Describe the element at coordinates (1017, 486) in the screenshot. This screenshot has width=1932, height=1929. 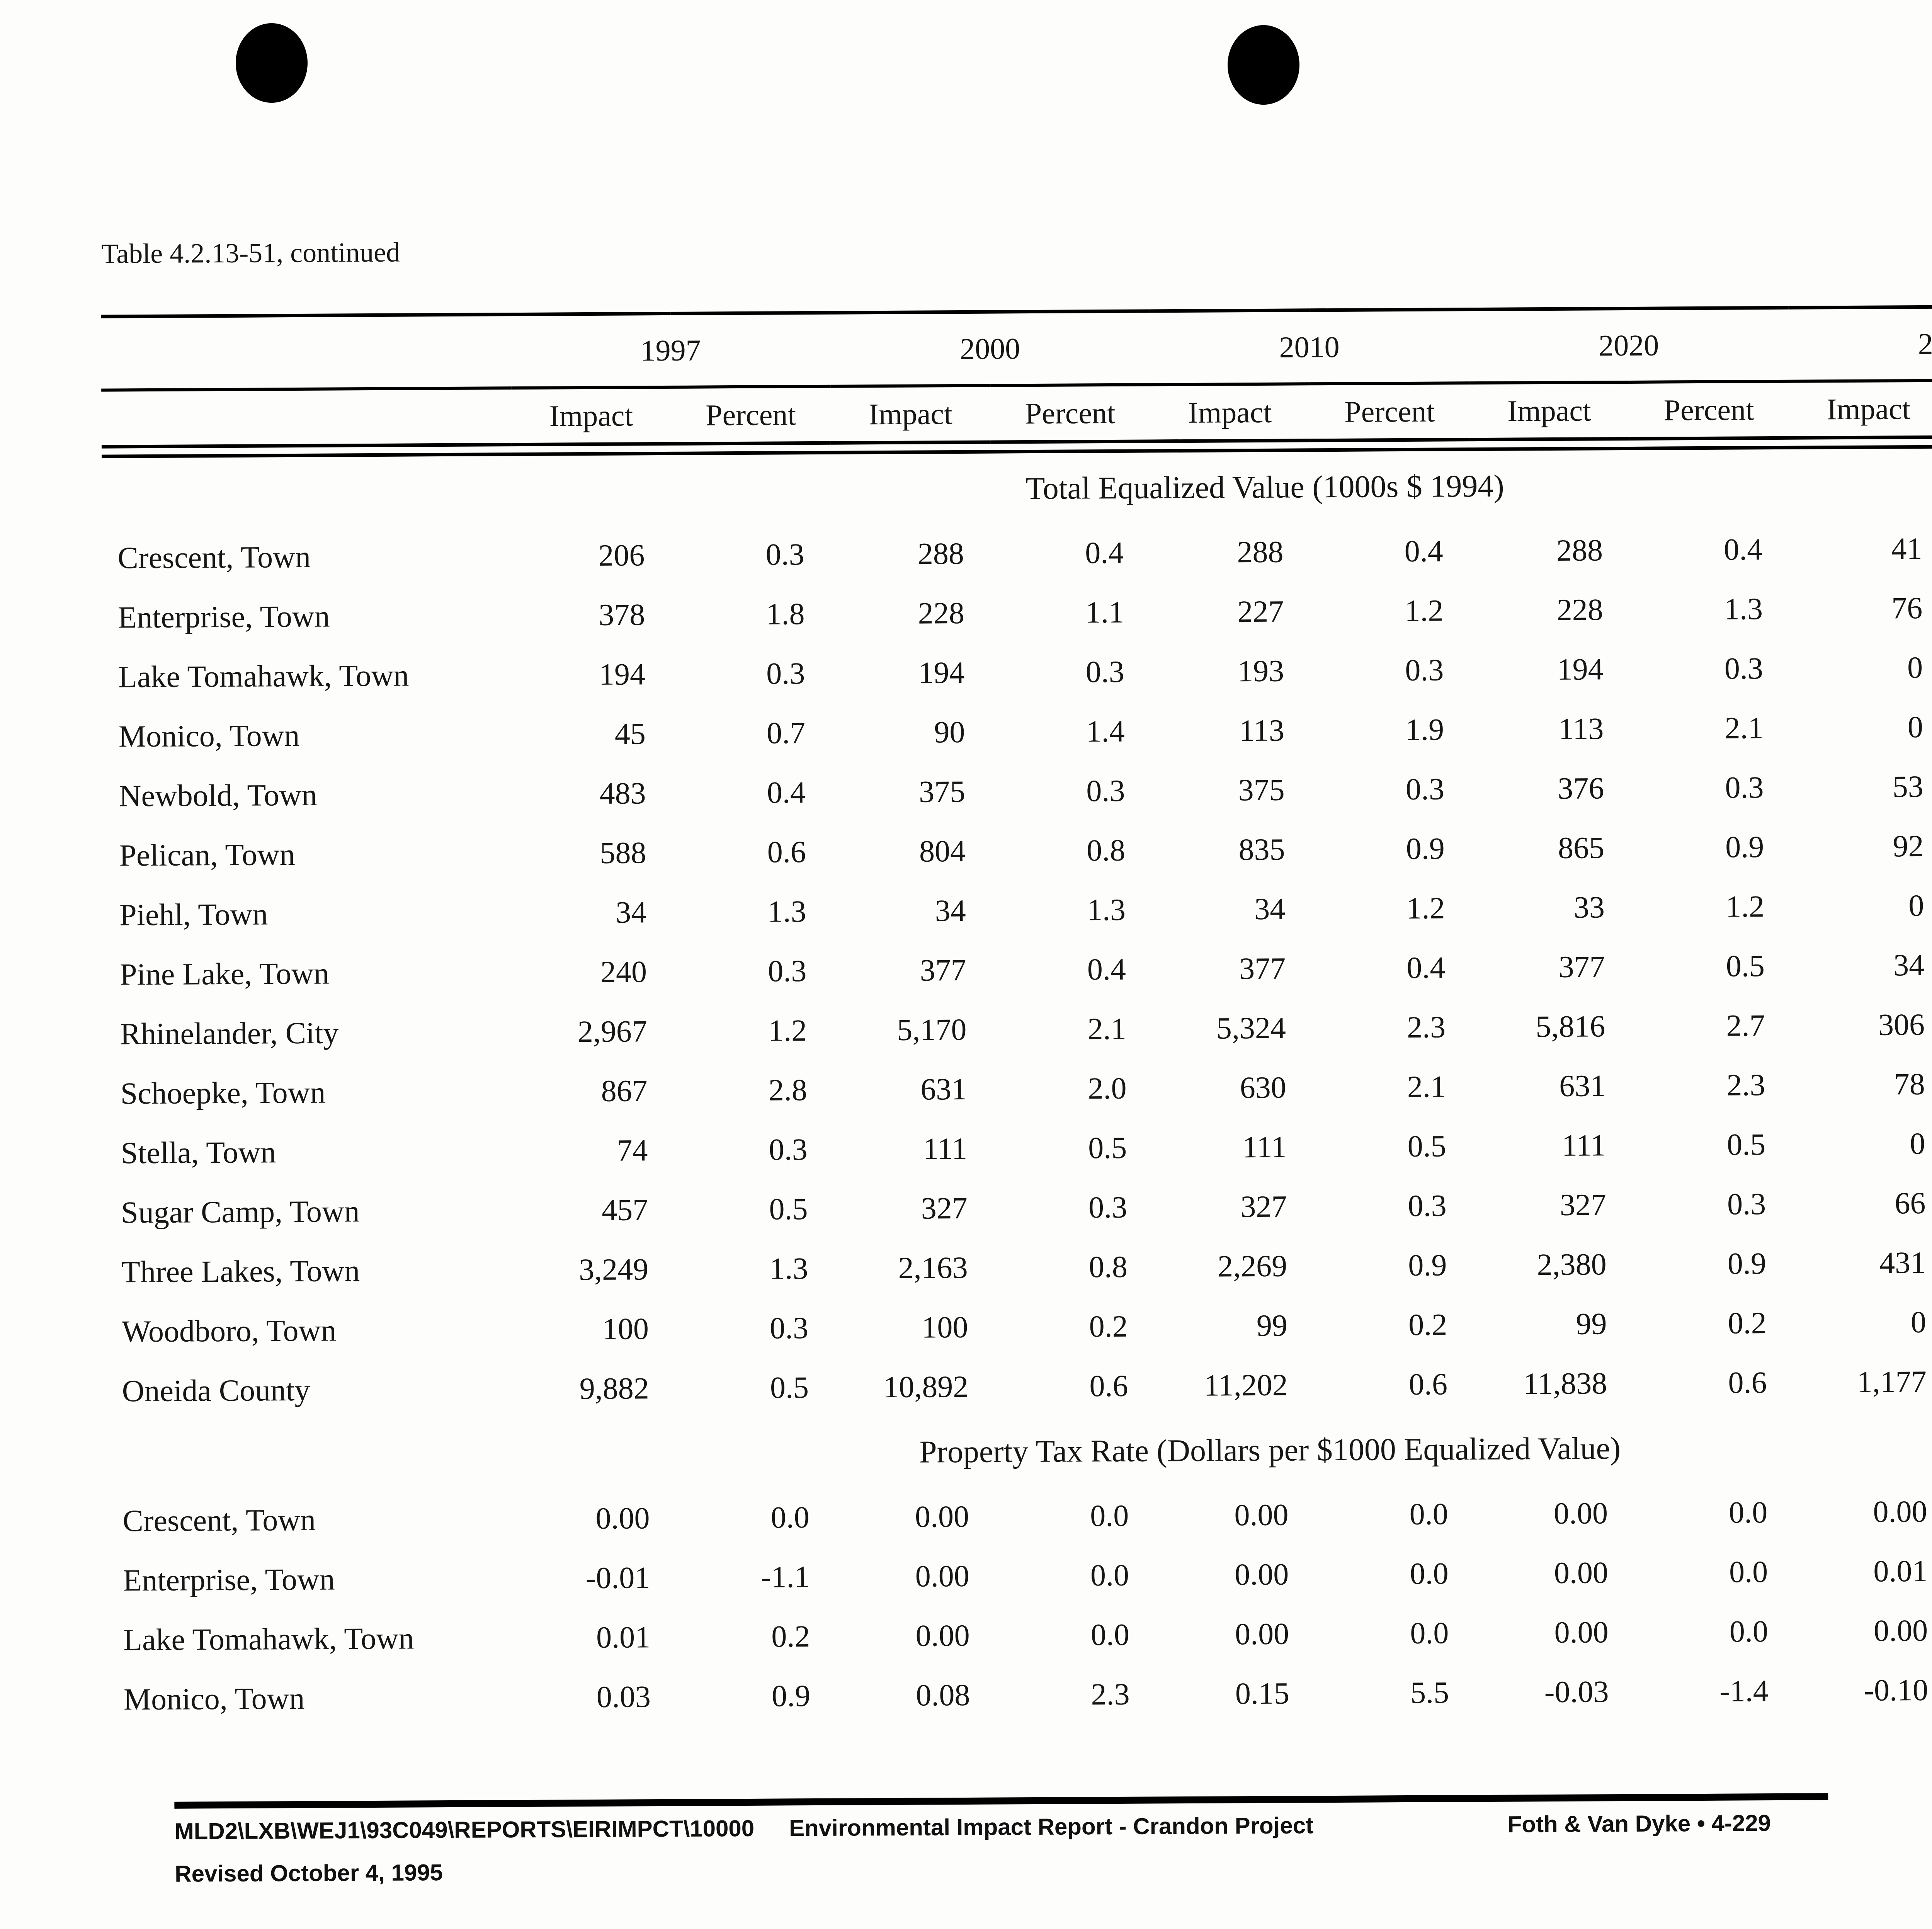
I see `section-row: Total Equalized Value (1000s $ 1994)` at that location.